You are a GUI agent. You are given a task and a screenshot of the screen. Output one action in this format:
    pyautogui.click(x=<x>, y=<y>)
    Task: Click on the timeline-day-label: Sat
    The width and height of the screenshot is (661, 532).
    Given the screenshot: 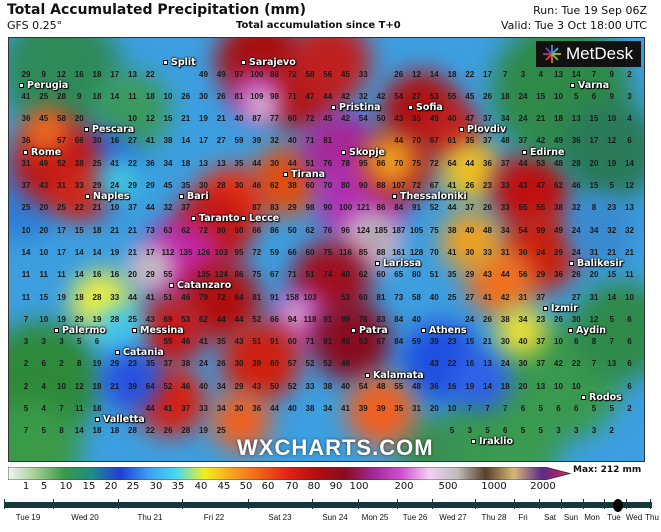 What is the action you would take?
    pyautogui.click(x=550, y=517)
    